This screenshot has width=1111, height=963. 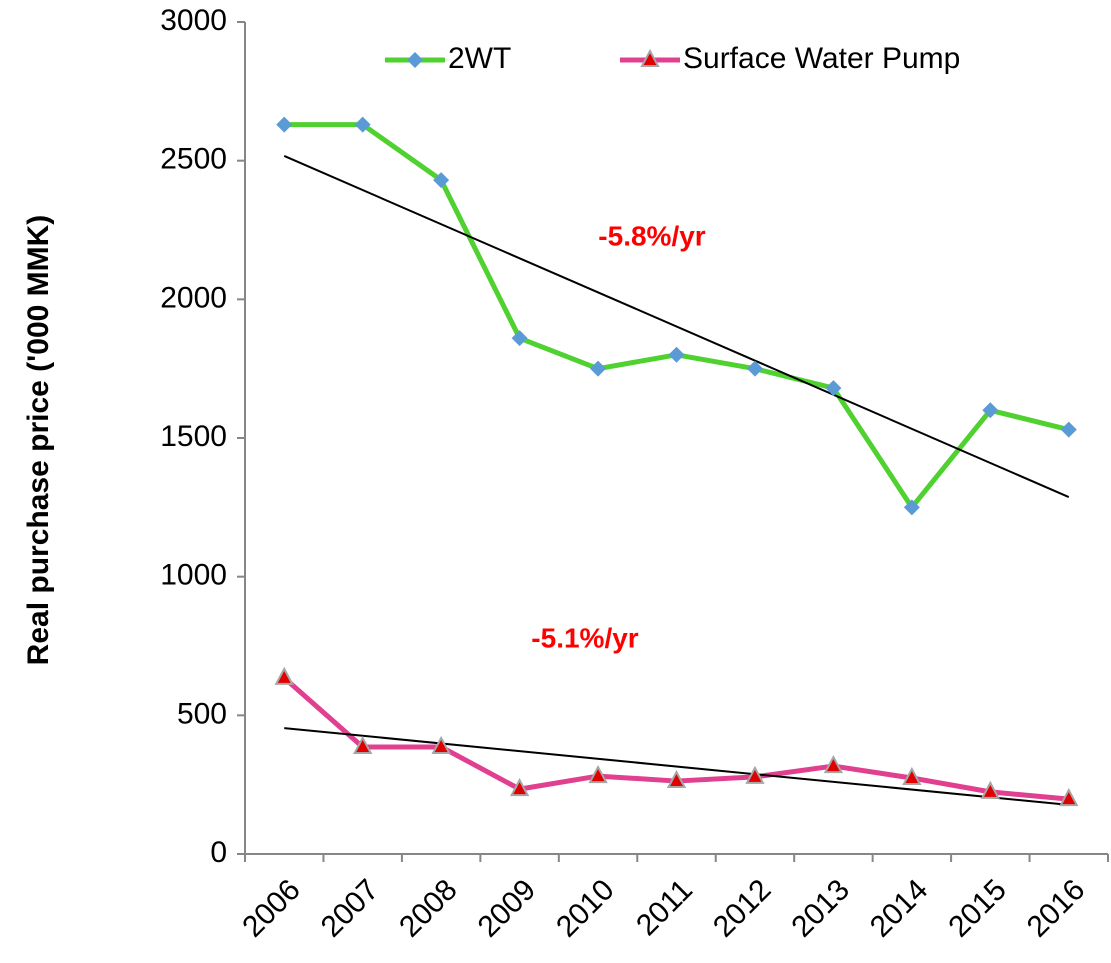 What do you see at coordinates (742, 908) in the screenshot?
I see `x-tick-label: 2012` at bounding box center [742, 908].